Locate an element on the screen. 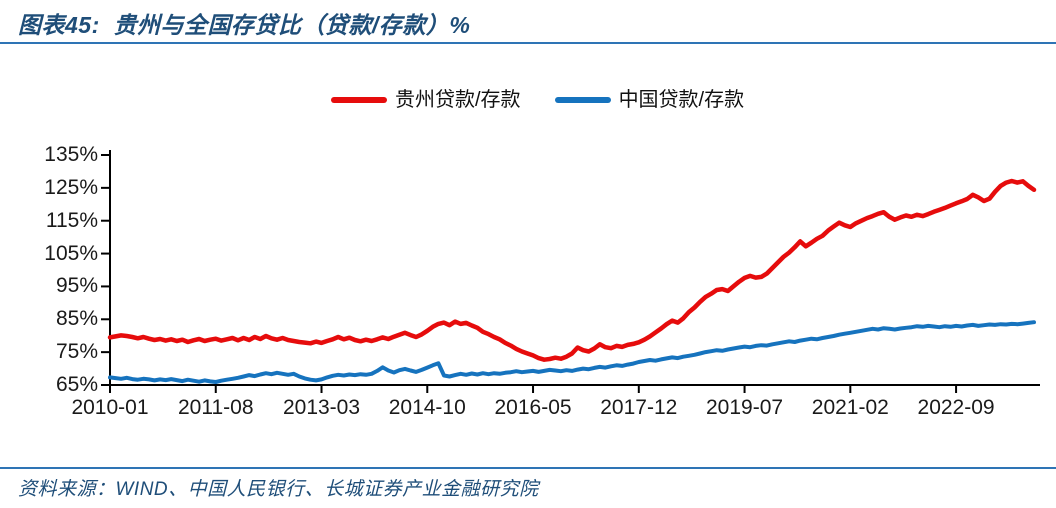 This screenshot has height=508, width=1056. x-tick-label: 2014-10 is located at coordinates (427, 407).